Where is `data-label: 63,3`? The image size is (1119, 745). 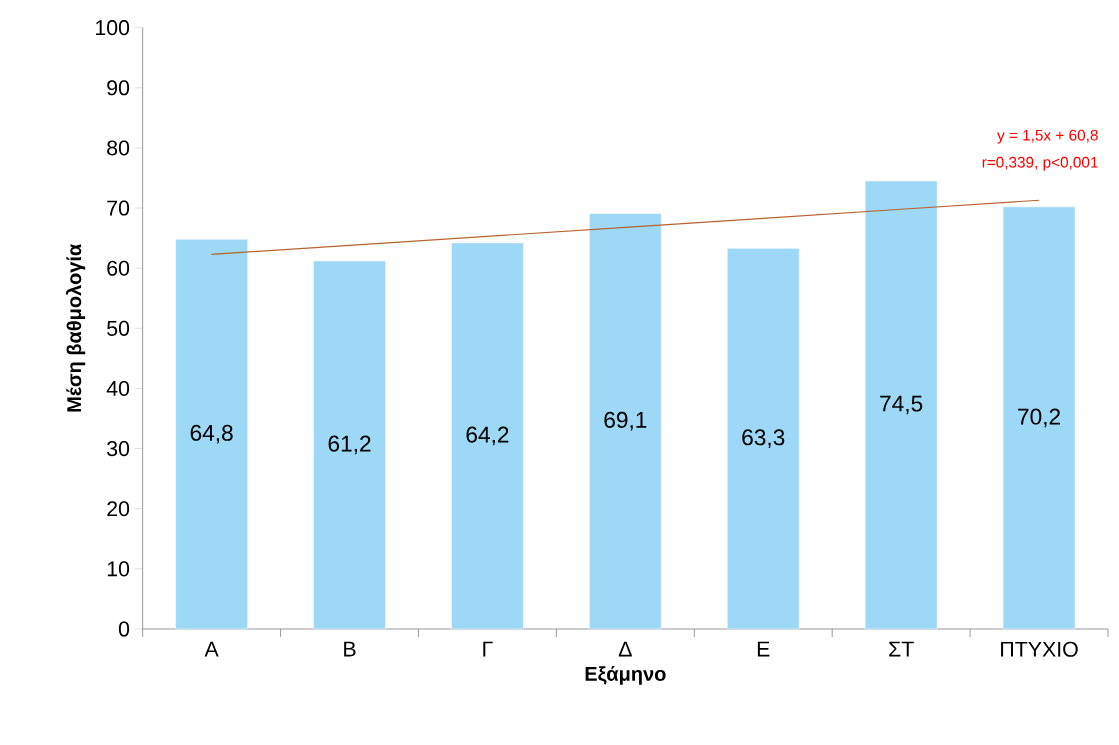 data-label: 63,3 is located at coordinates (763, 439).